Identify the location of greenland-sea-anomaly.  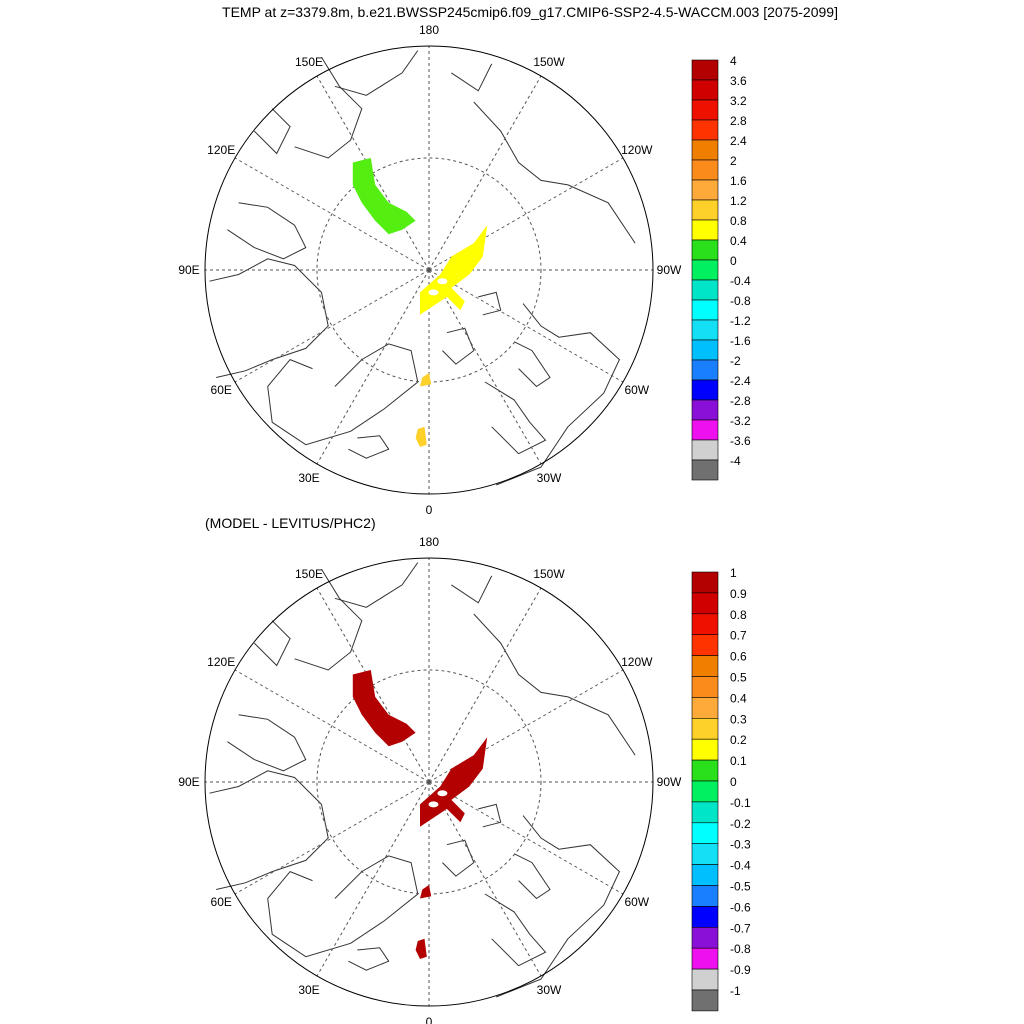
(421, 948).